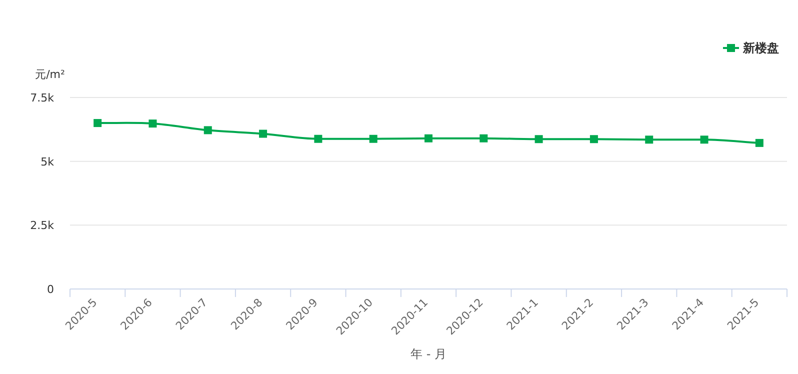 The height and width of the screenshot is (374, 798). I want to click on y-tick-label: 2.5k, so click(42, 225).